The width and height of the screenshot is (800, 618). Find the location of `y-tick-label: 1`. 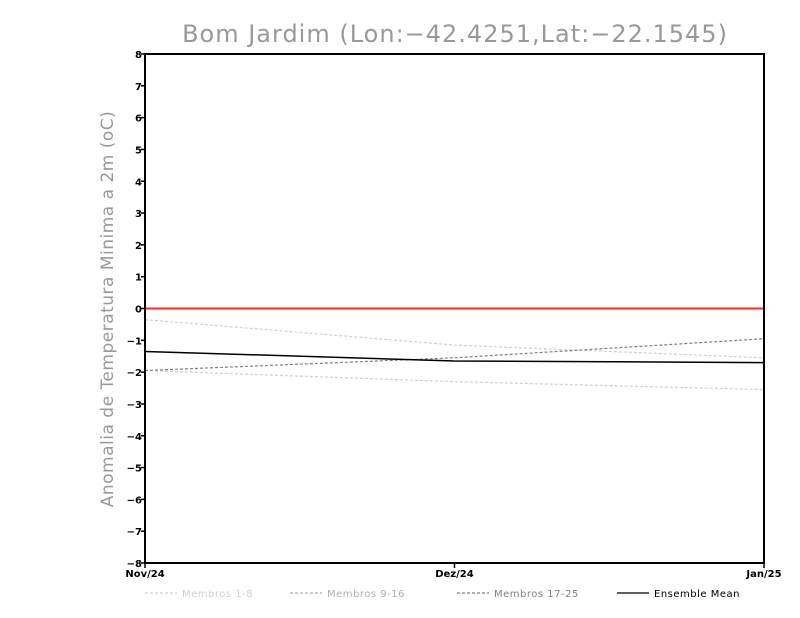

y-tick-label: 1 is located at coordinates (138, 278).